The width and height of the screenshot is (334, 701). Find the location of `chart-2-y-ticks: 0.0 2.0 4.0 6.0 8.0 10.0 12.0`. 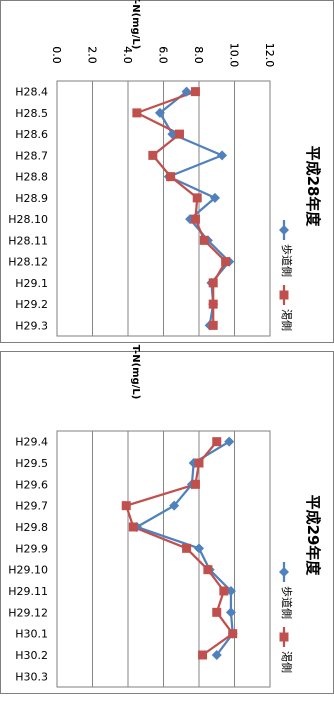

chart-2-y-ticks: 0.0 2.0 4.0 6.0 8.0 10.0 12.0 is located at coordinates (163, 55).